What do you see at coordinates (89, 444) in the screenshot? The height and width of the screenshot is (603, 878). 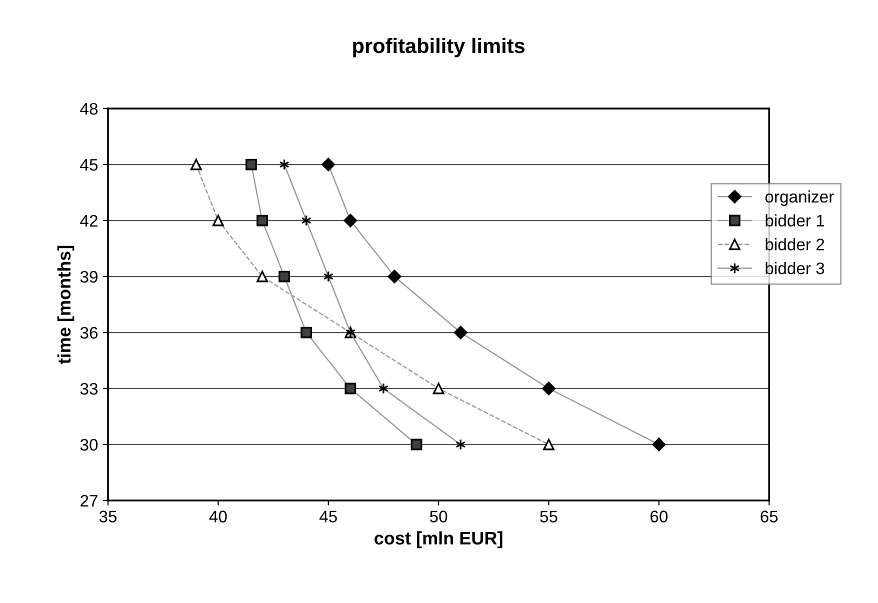 I see `y-tick-label: 30` at bounding box center [89, 444].